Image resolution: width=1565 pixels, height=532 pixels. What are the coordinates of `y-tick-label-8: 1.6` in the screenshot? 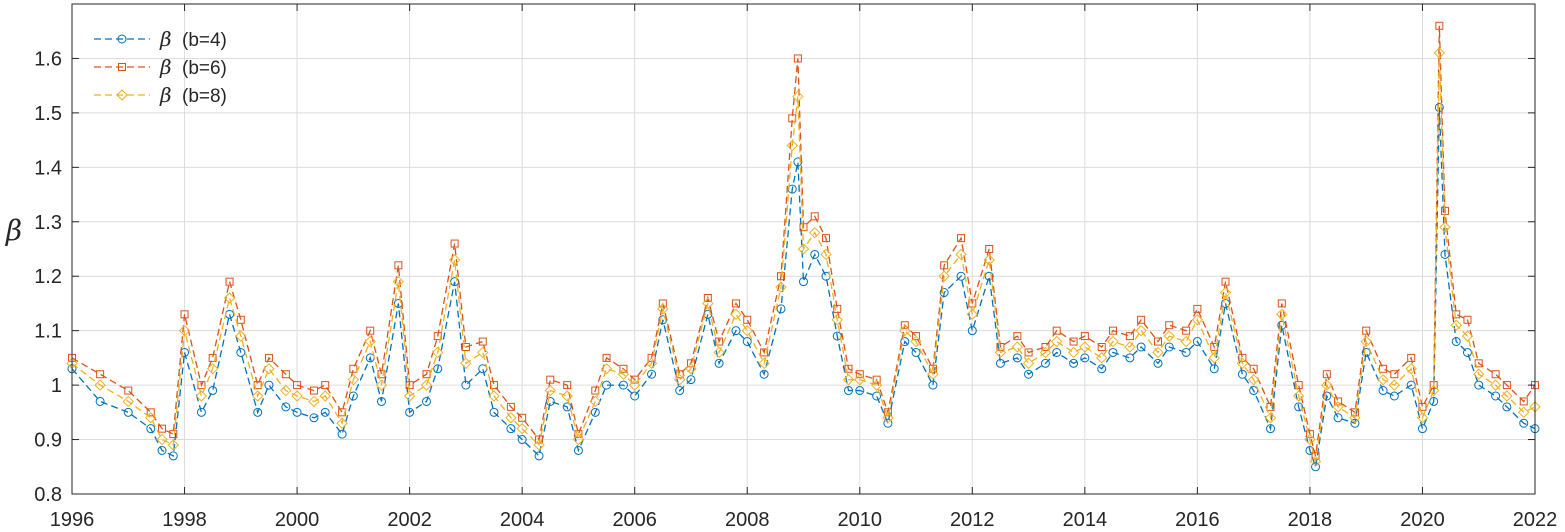 It's located at (48, 59).